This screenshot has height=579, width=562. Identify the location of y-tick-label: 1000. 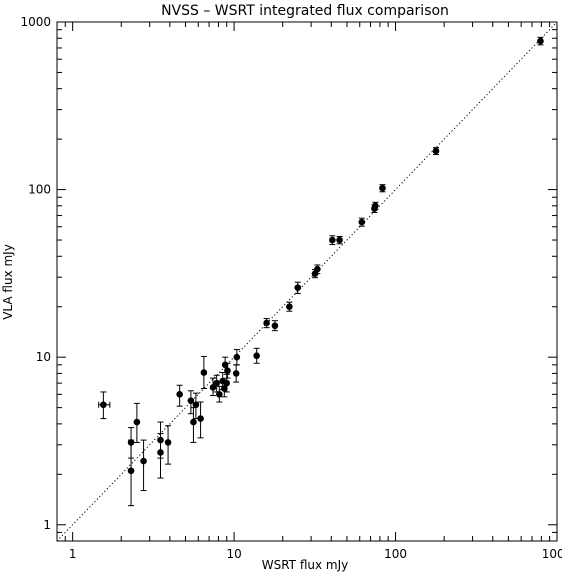
(35, 22).